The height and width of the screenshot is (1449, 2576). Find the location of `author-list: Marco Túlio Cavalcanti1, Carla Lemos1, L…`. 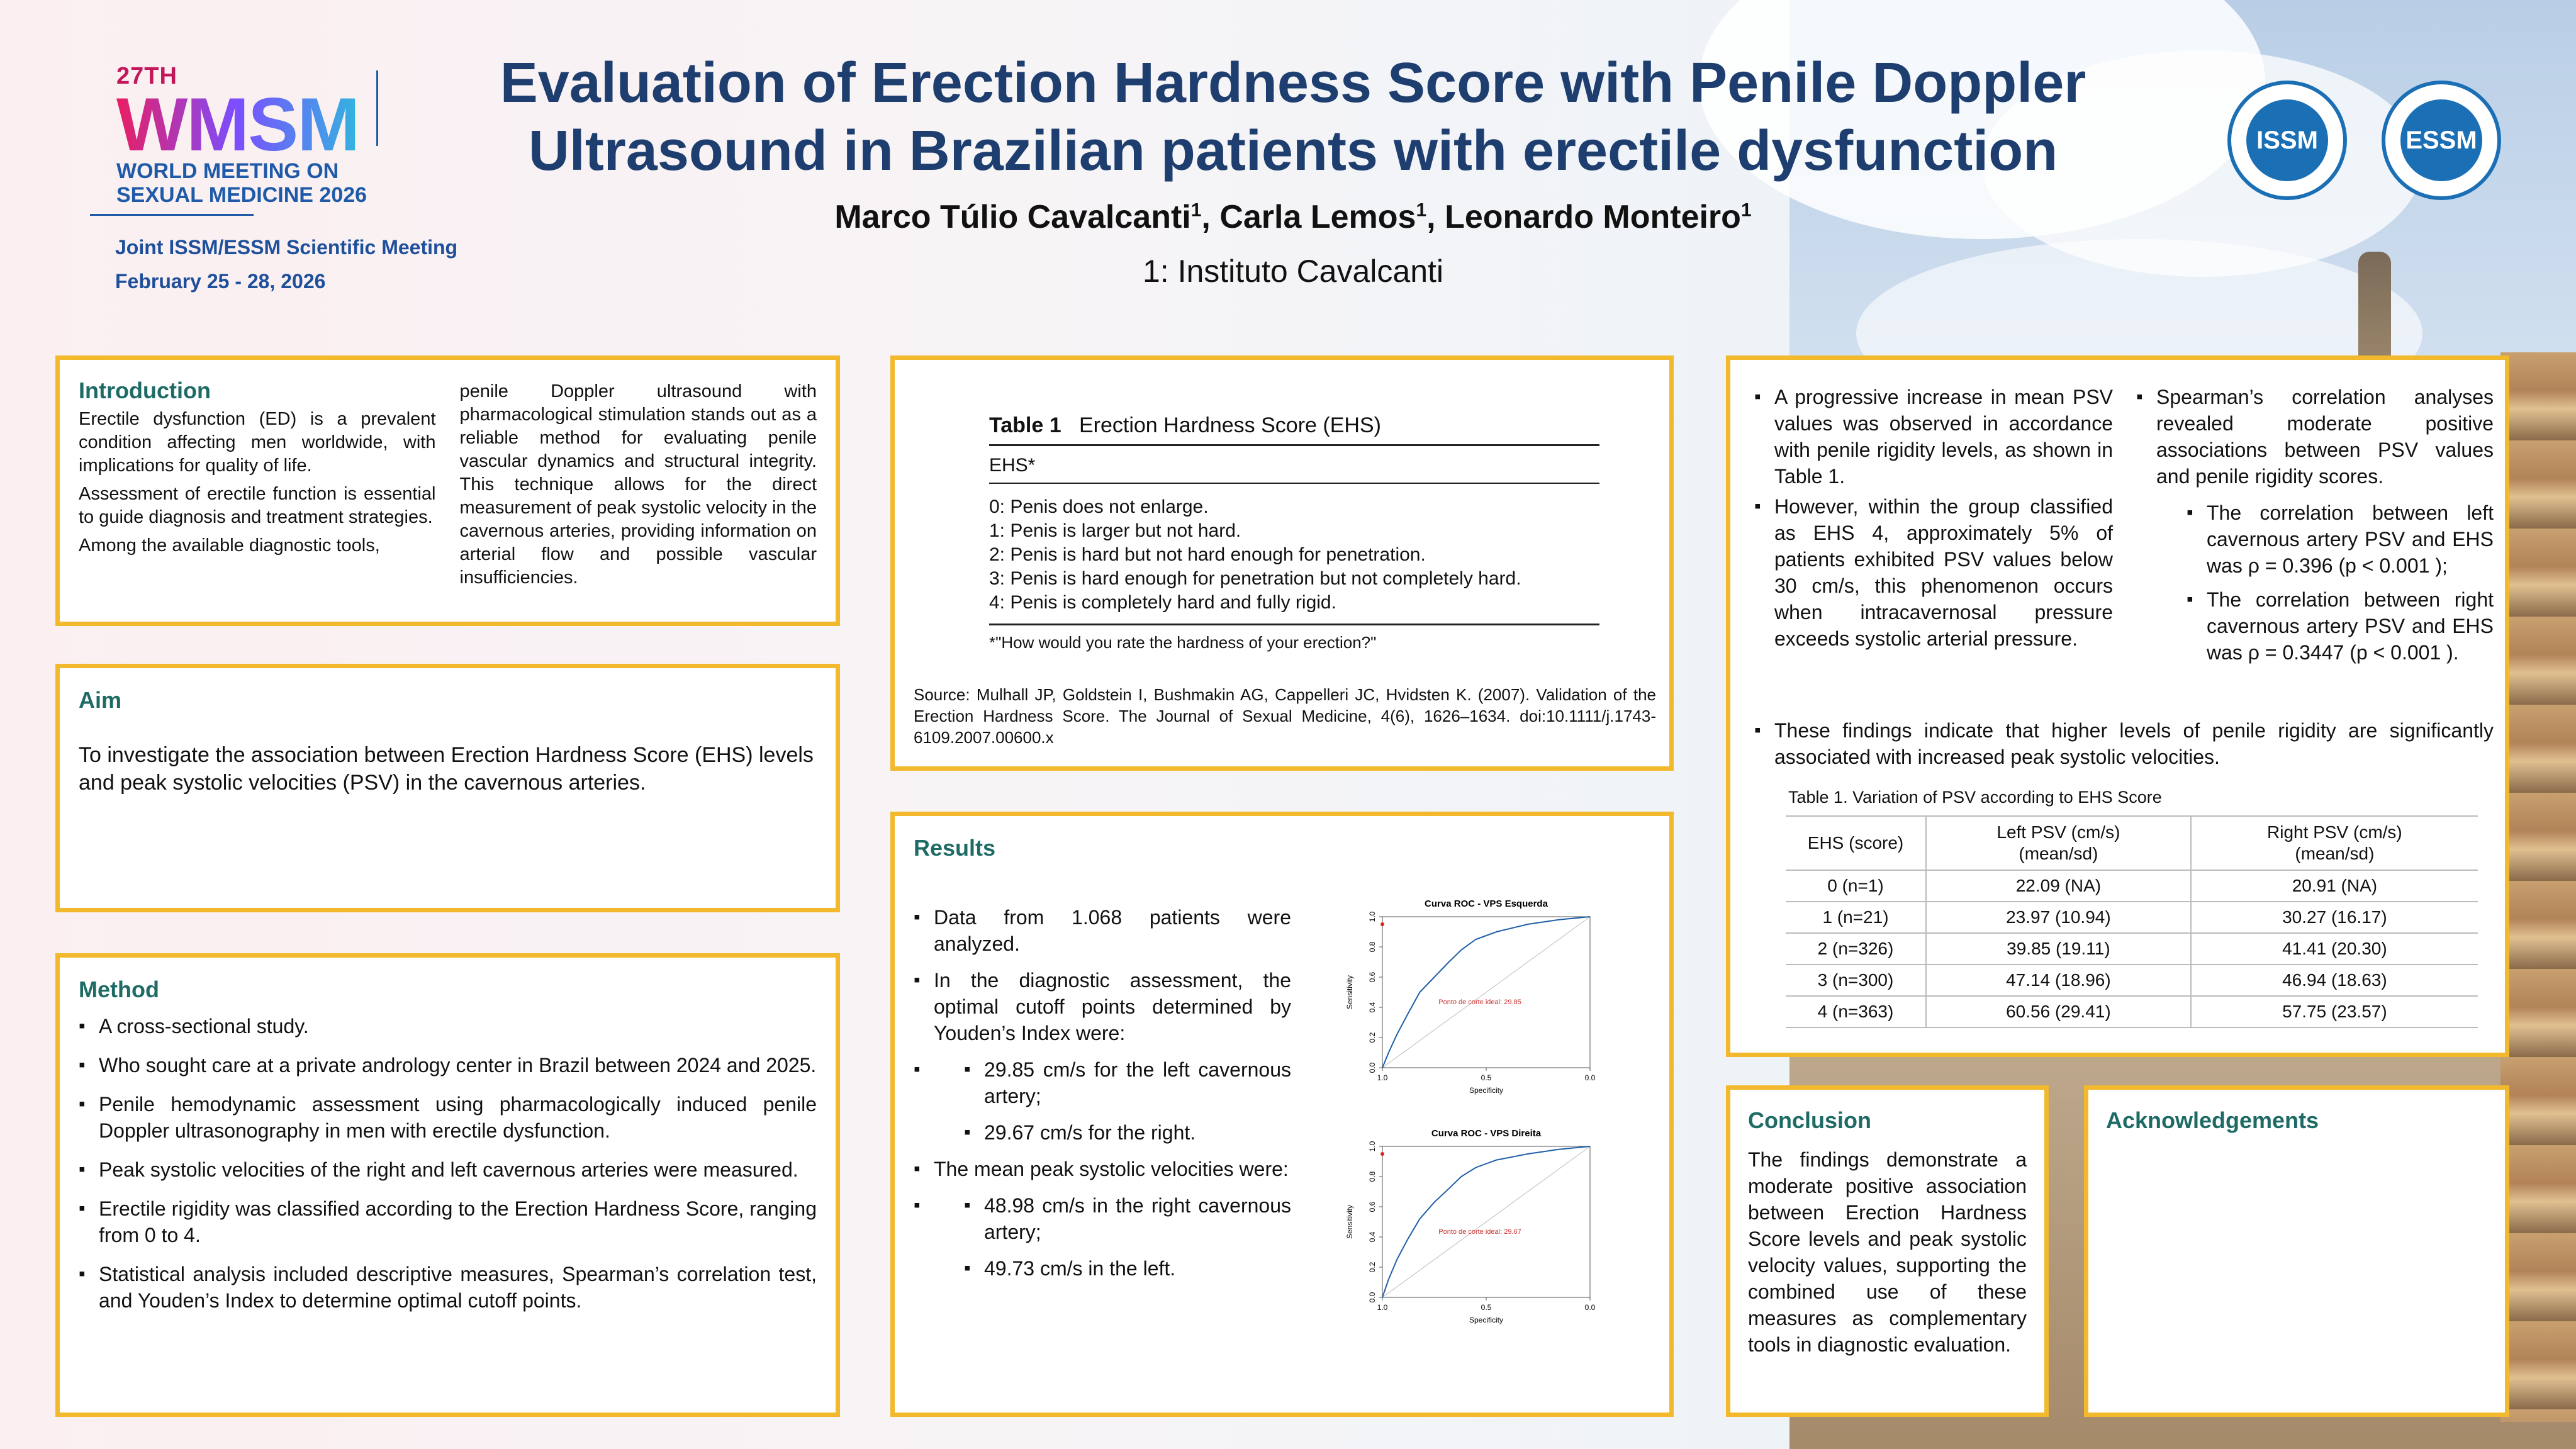

author-list: Marco Túlio Cavalcanti1, Carla Lemos1, L… is located at coordinates (1293, 217).